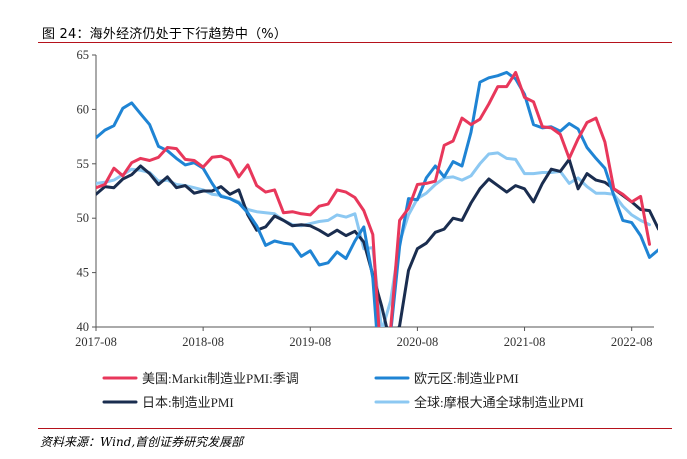 Image resolution: width=687 pixels, height=459 pixels. What do you see at coordinates (96, 342) in the screenshot?
I see `x-tick-label: 2017-08` at bounding box center [96, 342].